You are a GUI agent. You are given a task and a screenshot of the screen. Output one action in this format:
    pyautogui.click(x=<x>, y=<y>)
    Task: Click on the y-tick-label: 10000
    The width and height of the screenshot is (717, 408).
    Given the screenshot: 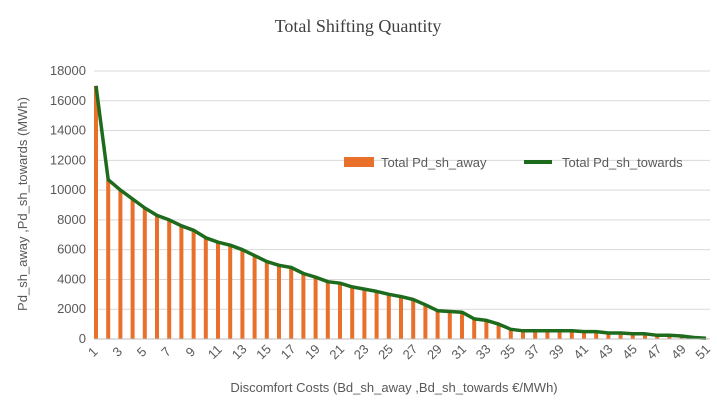 What is the action you would take?
    pyautogui.click(x=68, y=189)
    